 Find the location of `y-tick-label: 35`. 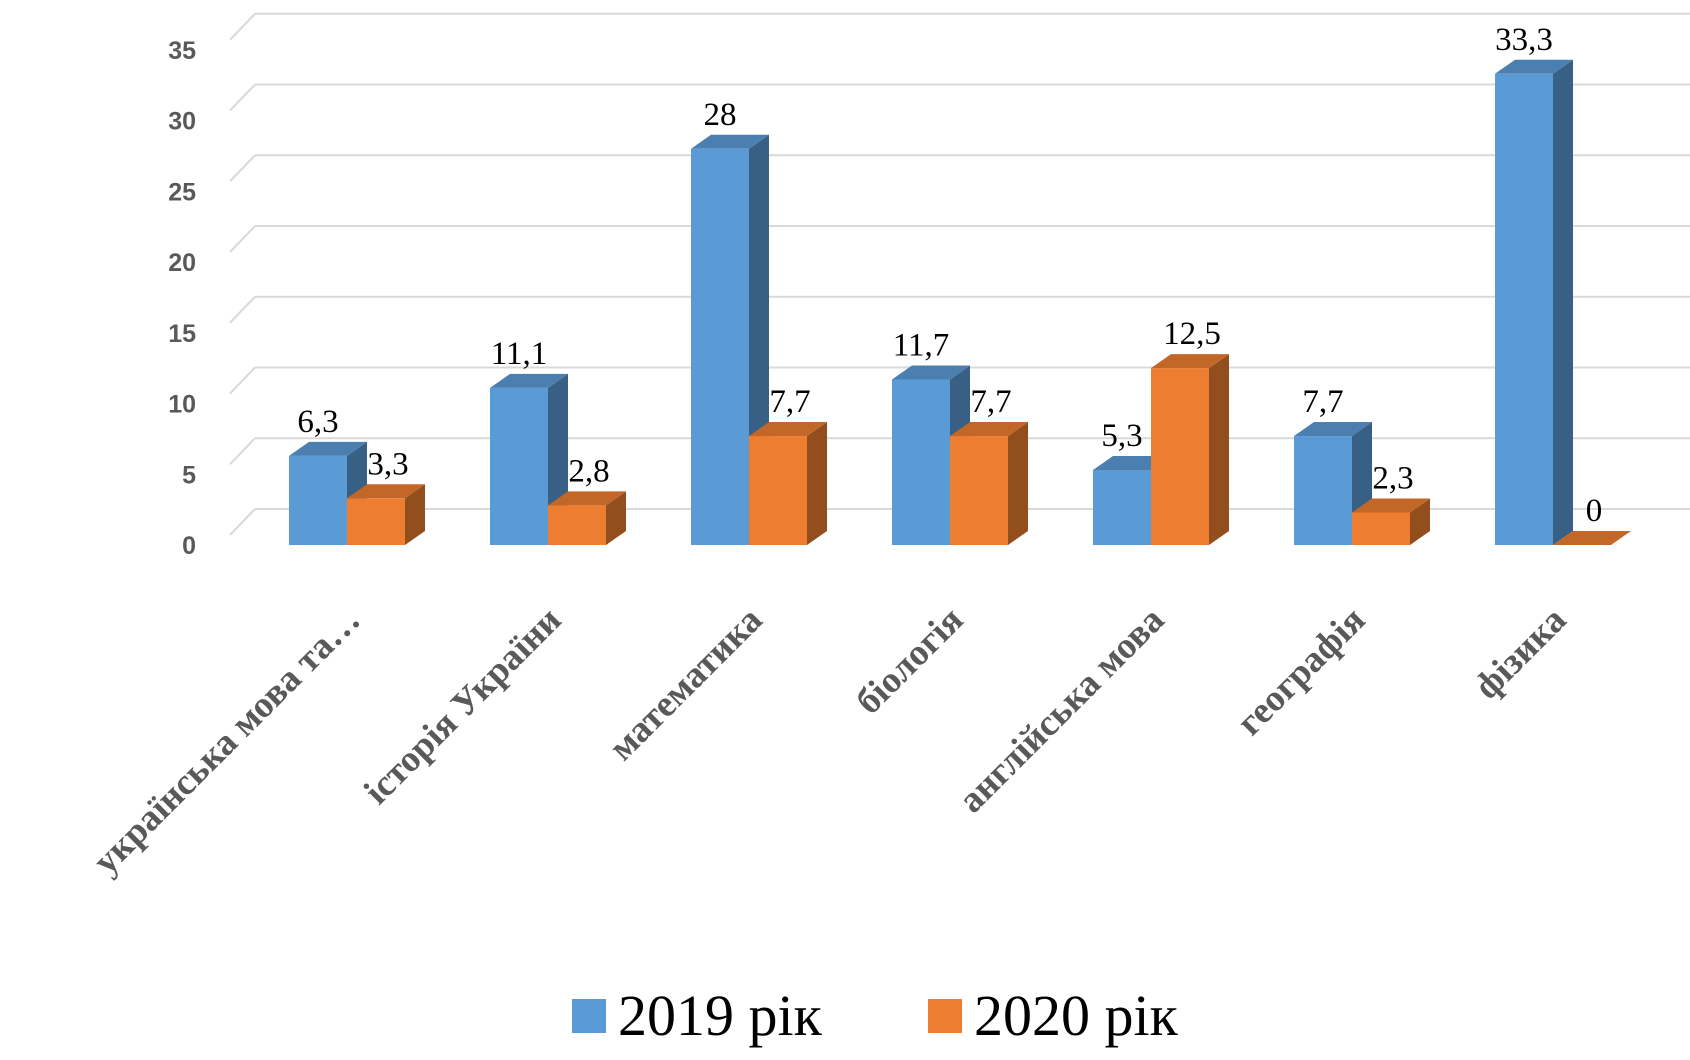

y-tick-label: 35 is located at coordinates (182, 51).